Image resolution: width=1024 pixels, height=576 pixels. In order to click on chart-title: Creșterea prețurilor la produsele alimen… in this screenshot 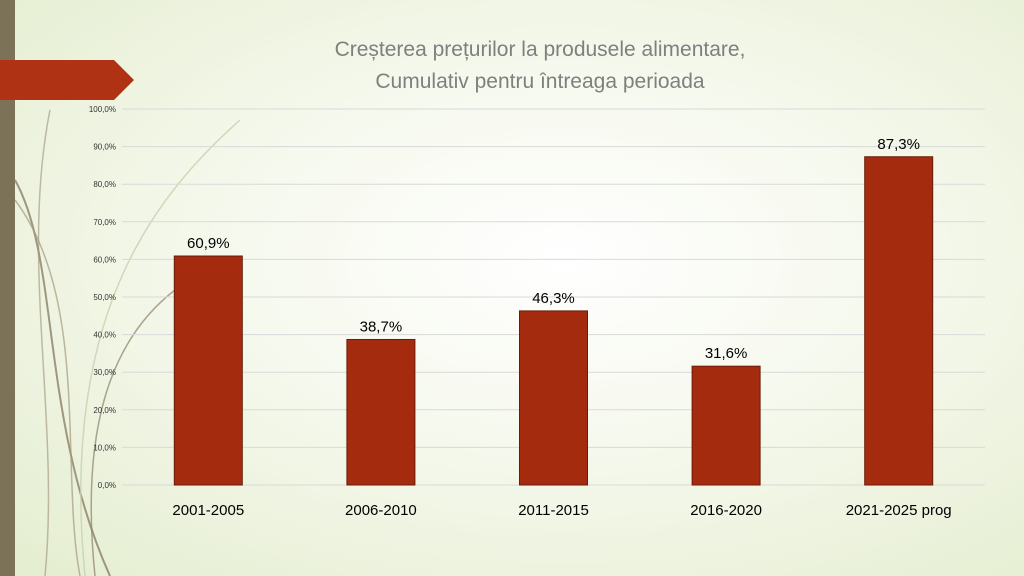, I will do `click(540, 66)`.